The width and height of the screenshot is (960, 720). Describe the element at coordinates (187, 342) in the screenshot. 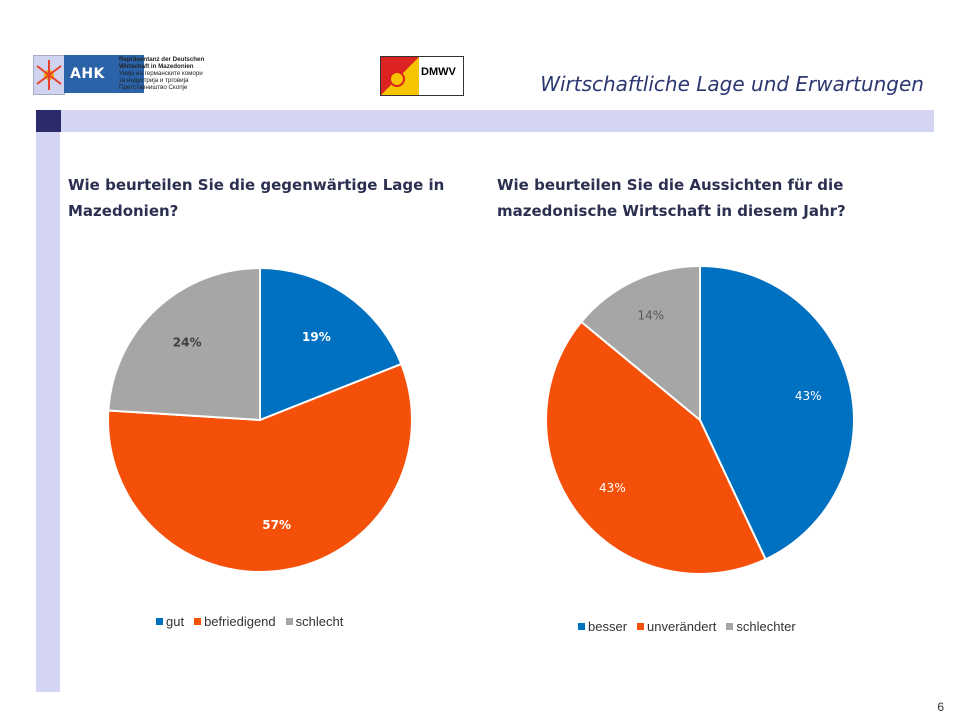

I see `data-label-schlecht: 24%` at that location.